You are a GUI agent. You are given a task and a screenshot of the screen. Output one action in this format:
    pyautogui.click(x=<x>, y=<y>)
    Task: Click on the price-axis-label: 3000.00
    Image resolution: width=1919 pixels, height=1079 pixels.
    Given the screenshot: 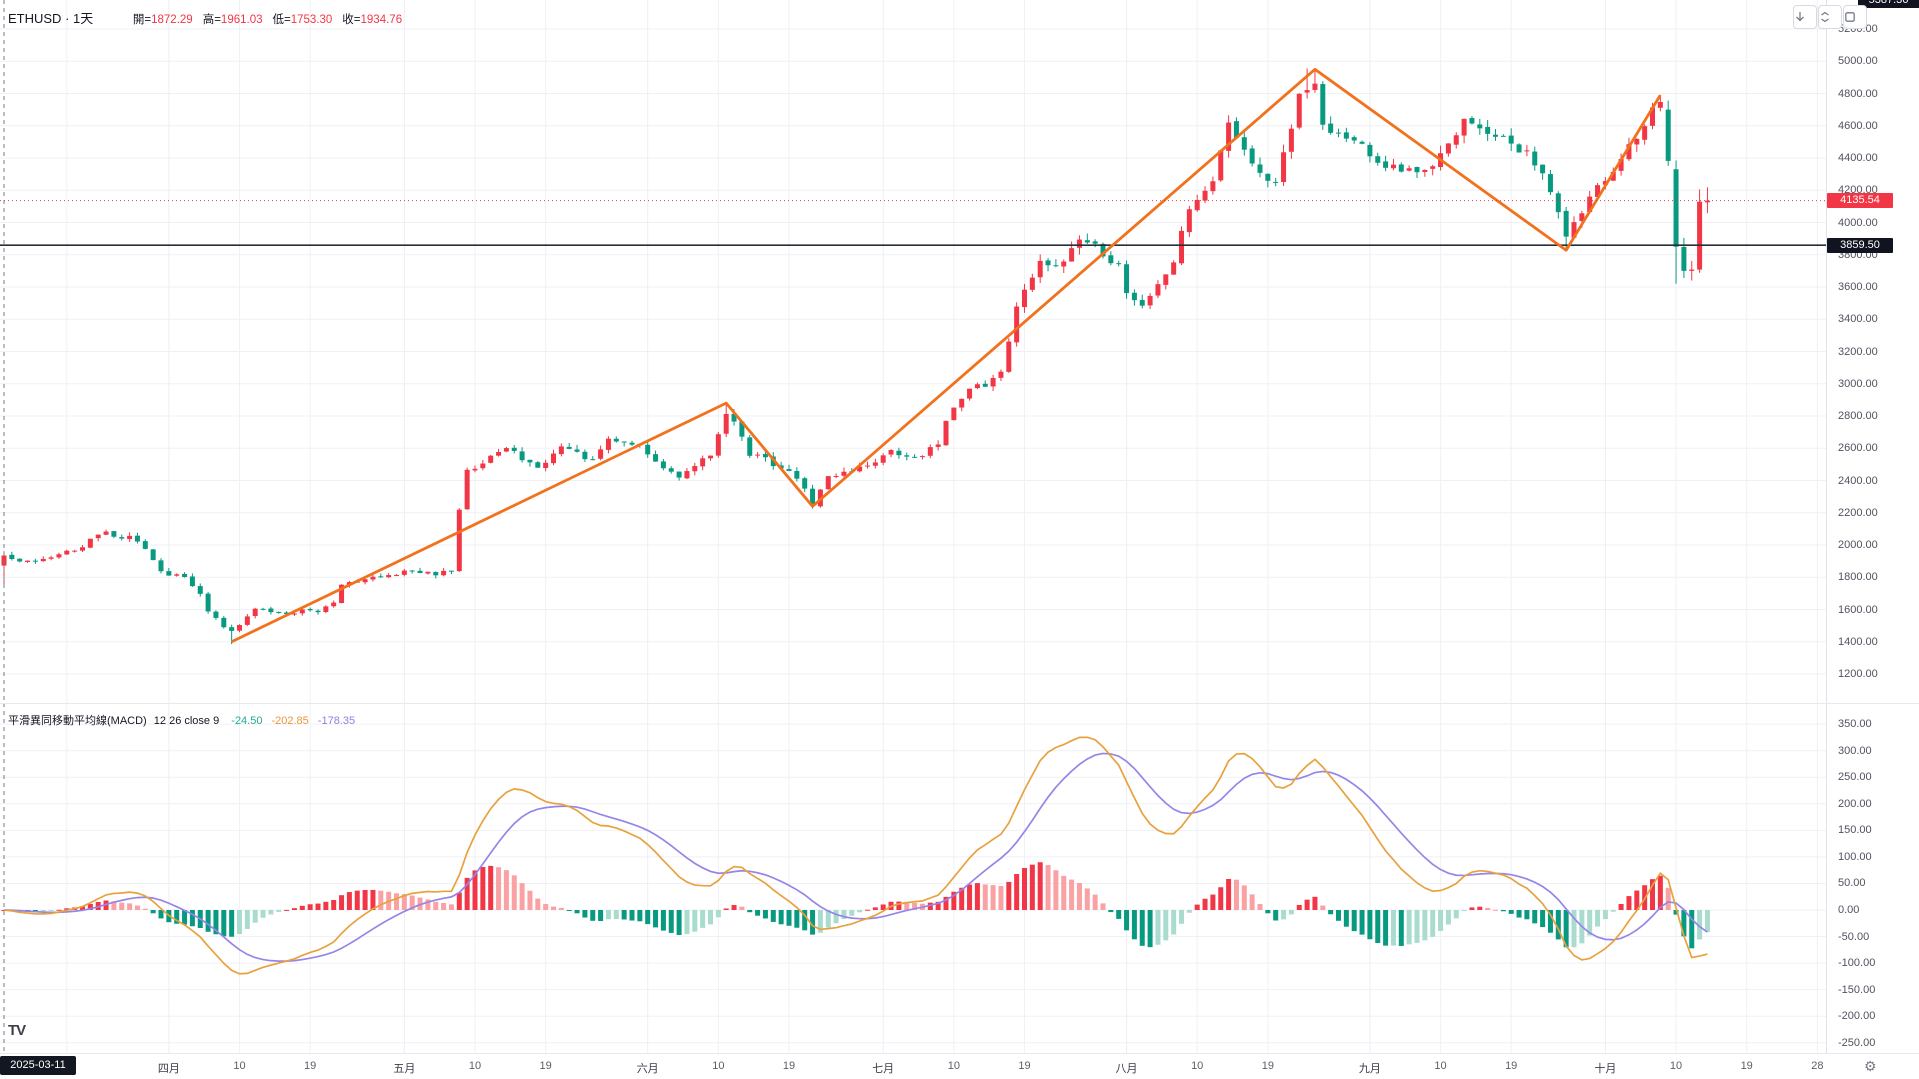 What is the action you would take?
    pyautogui.click(x=1858, y=383)
    